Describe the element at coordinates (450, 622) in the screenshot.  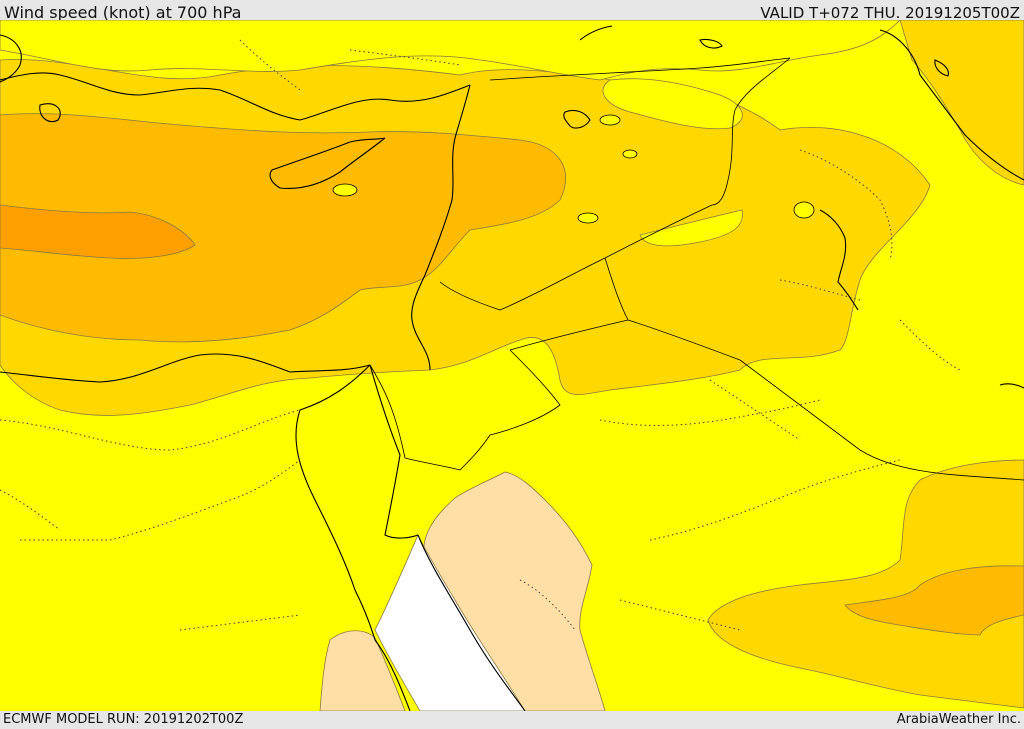
I see `wind-band-lowest-redsea` at that location.